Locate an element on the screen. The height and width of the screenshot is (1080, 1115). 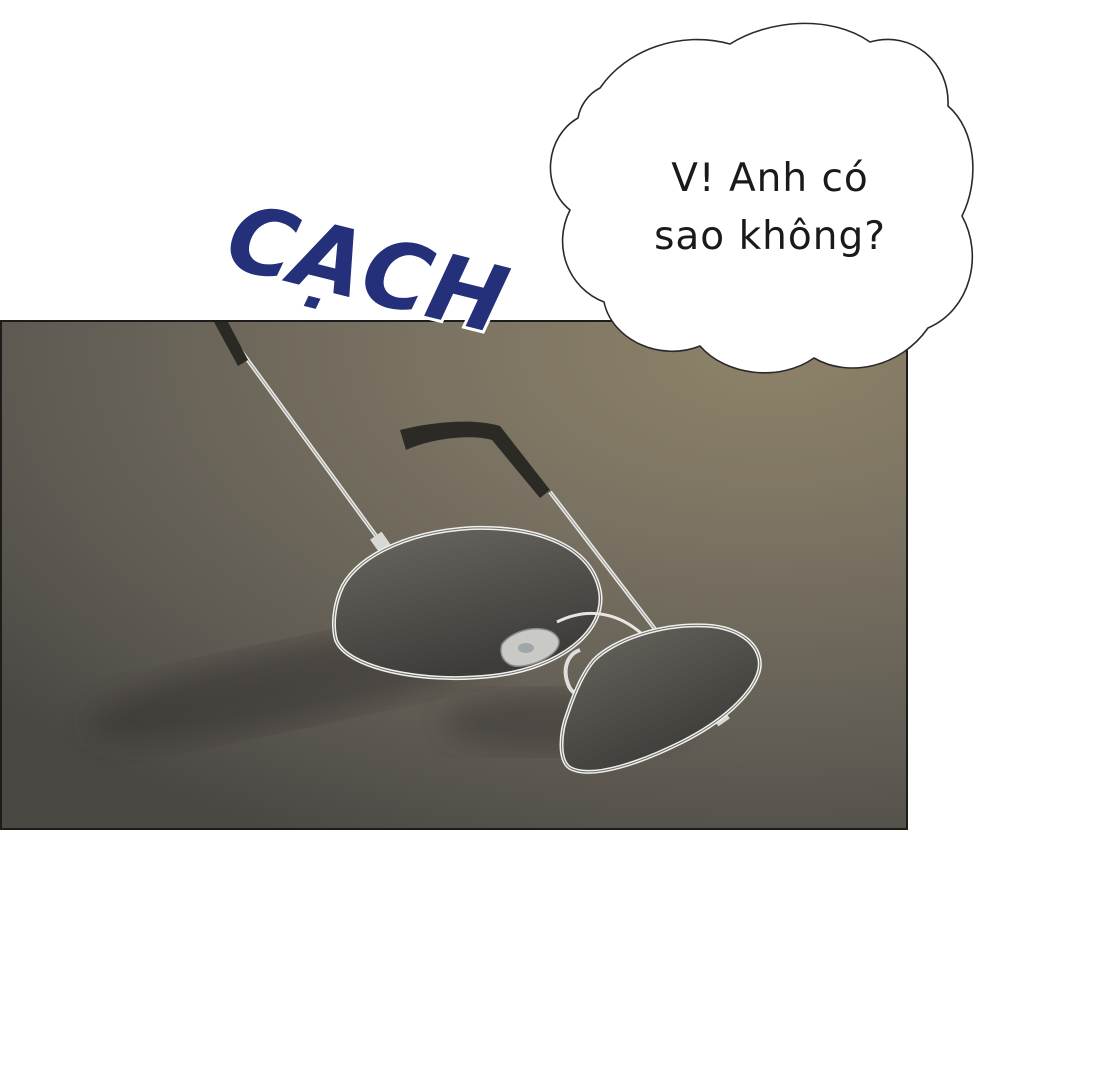
speech-bubble is located at coordinates (761, 198).